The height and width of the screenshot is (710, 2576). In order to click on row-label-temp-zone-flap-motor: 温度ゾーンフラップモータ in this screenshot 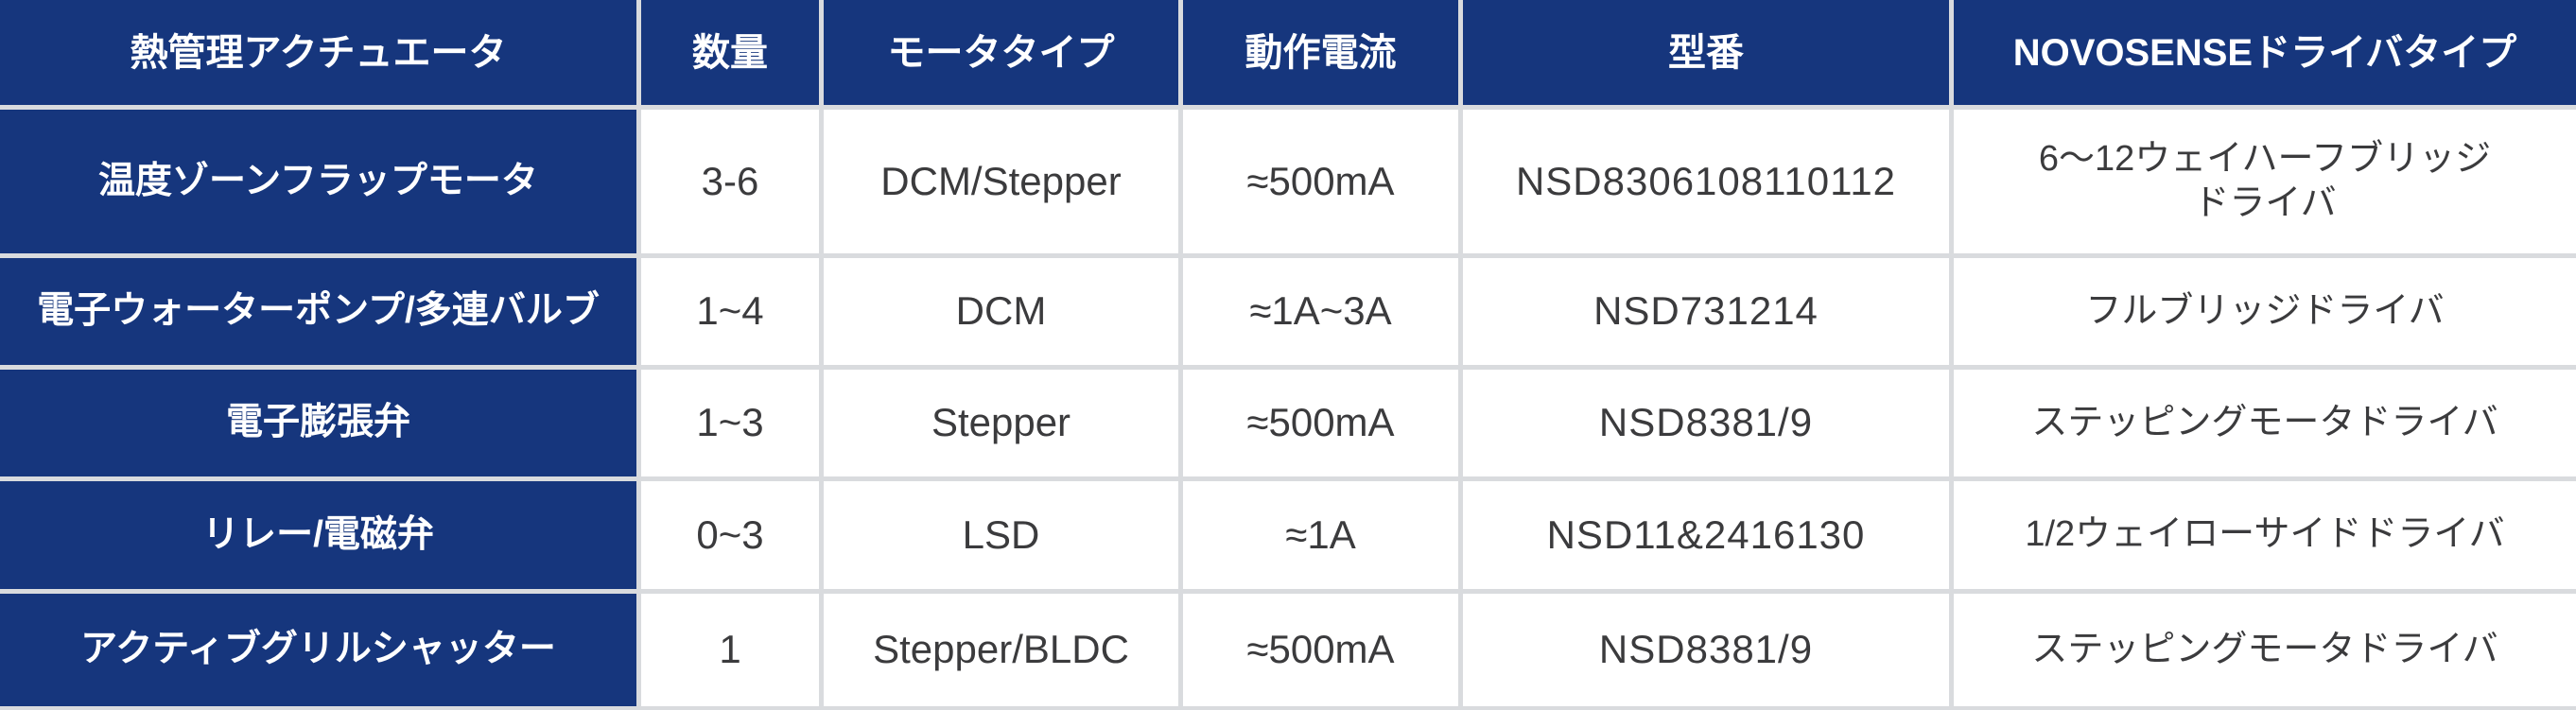, I will do `click(318, 181)`.